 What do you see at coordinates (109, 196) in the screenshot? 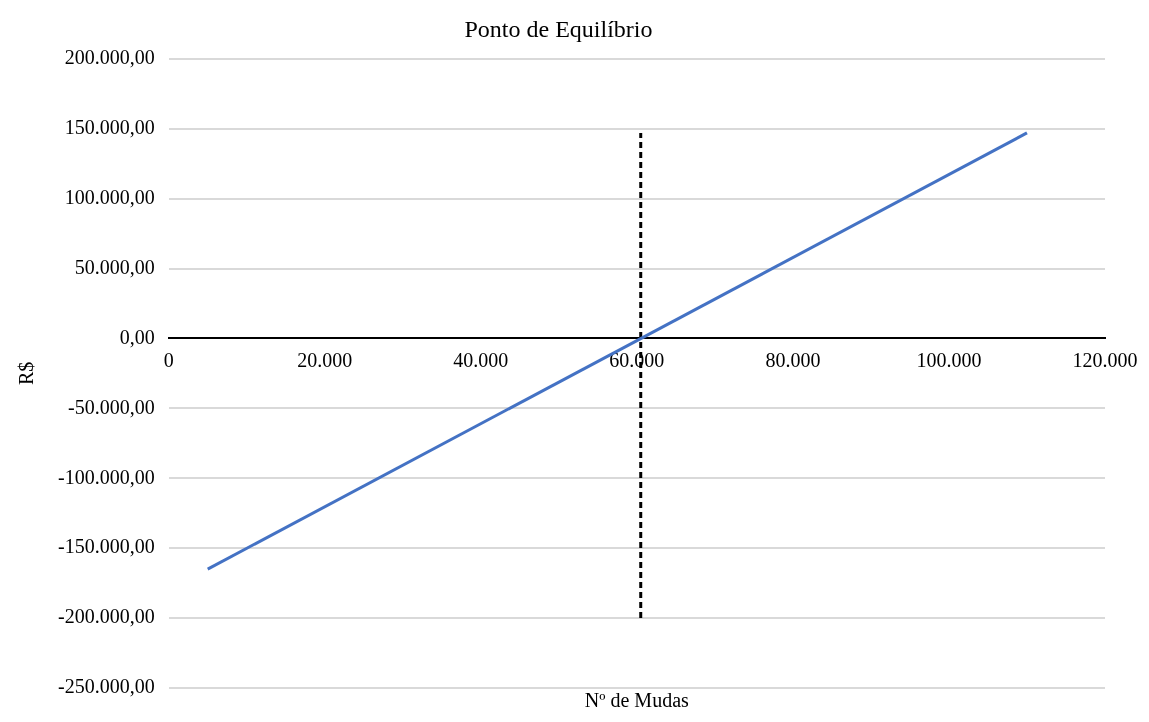
I see `y-tick-label: 100.000,00` at bounding box center [109, 196].